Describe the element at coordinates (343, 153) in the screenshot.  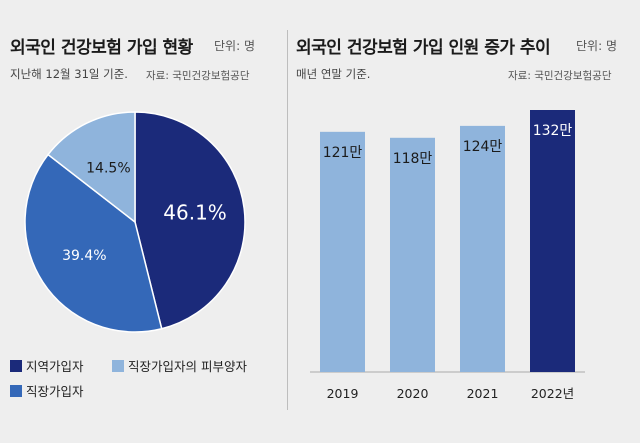
I see `bar-value-label-0: 121만` at that location.